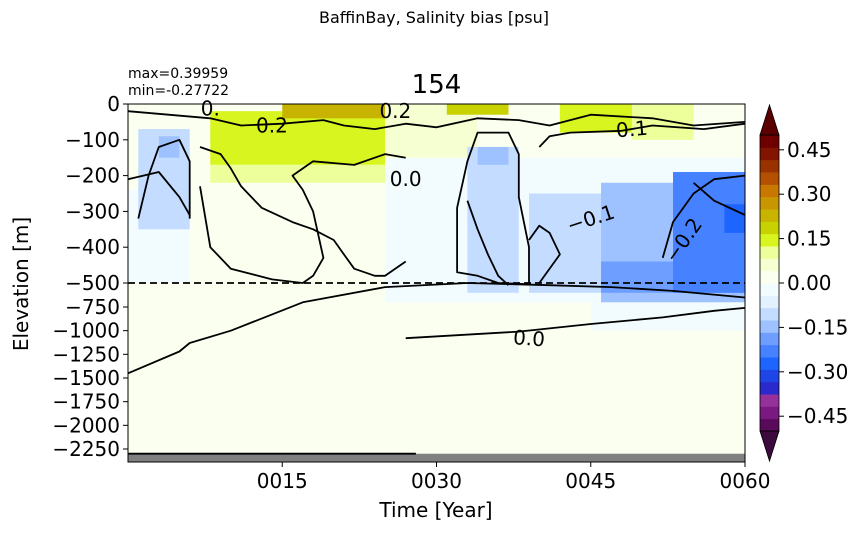 This screenshot has height=533, width=868. Describe the element at coordinates (809, 194) in the screenshot. I see `colorbar-tick-label-1: 0.30` at that location.